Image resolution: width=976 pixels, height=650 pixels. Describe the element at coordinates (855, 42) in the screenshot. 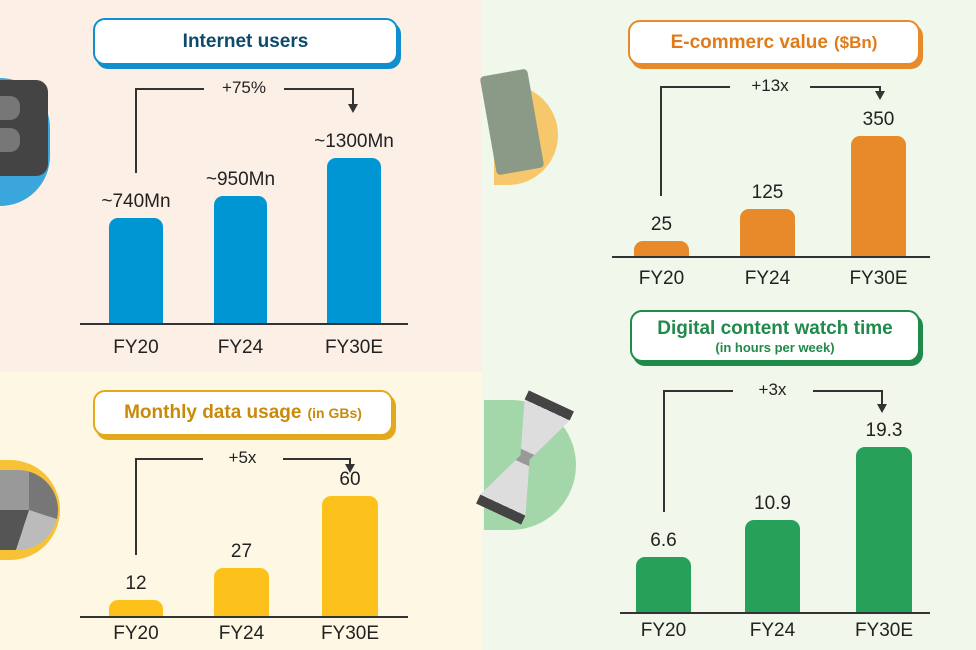

I see `chart-subtitle: ($Bn)` at that location.